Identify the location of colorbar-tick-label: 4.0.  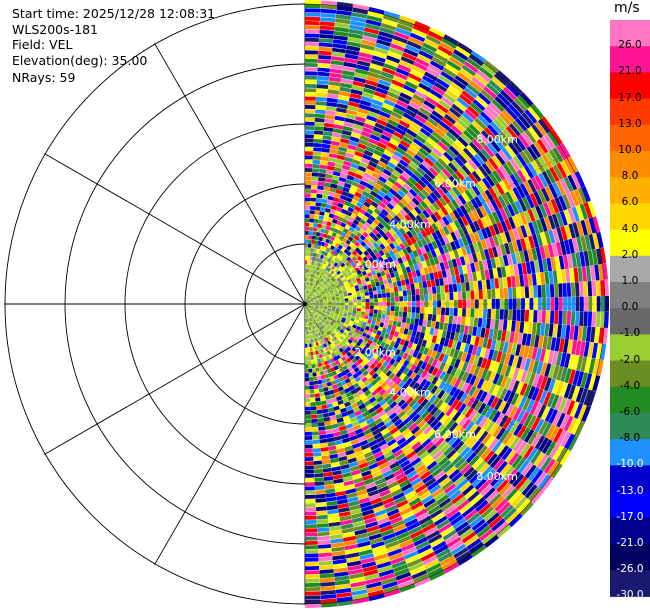
(630, 228).